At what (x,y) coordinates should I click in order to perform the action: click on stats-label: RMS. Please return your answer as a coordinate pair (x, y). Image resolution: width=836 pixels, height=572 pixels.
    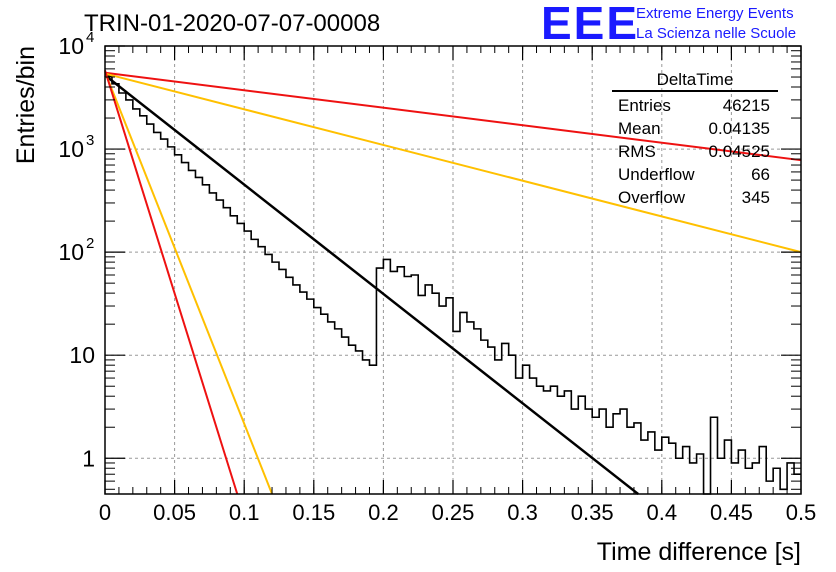
    Looking at the image, I should click on (637, 151).